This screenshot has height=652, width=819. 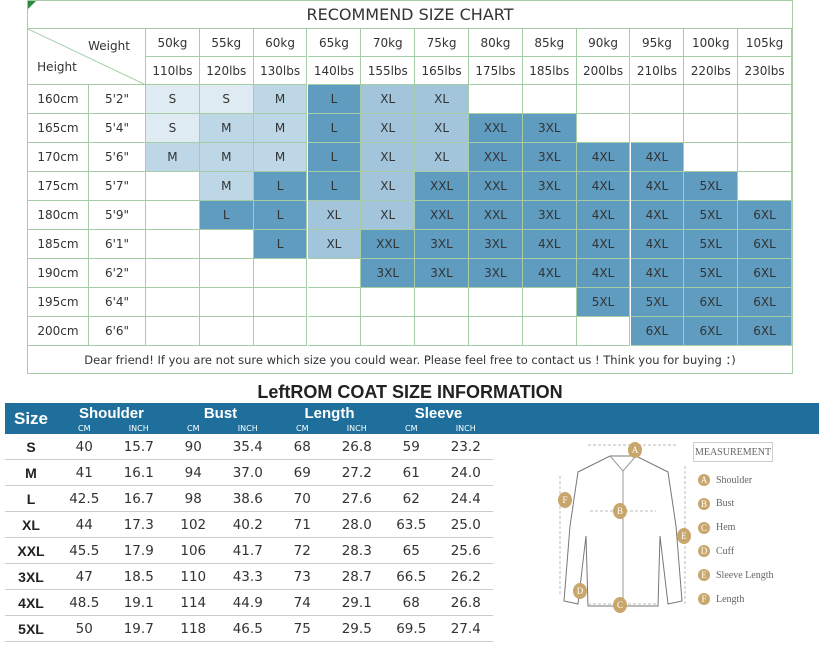 I want to click on height-cm: 185cm, so click(x=58, y=244).